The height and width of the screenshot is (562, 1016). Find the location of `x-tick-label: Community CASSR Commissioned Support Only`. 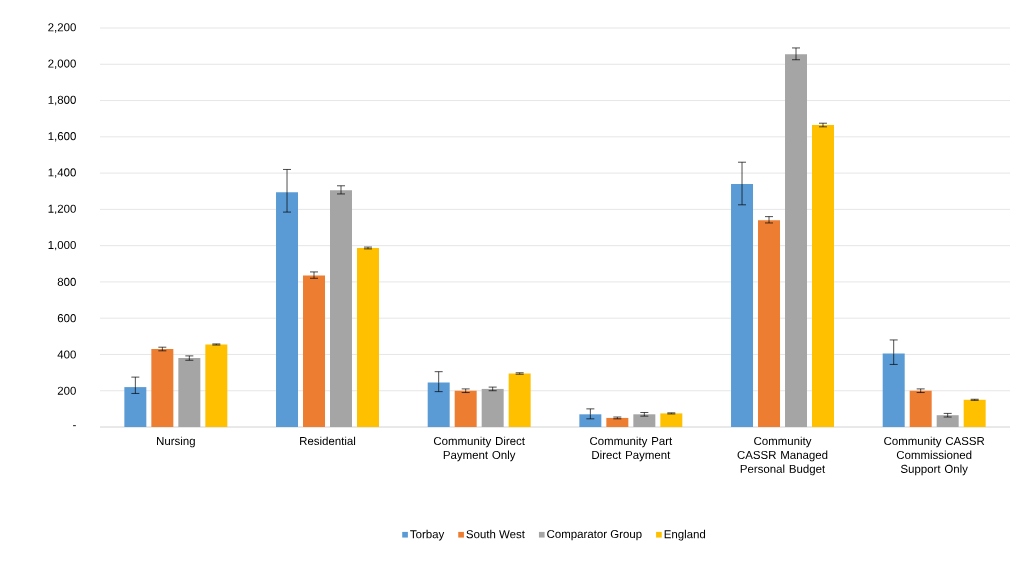

x-tick-label: Community CASSR Commissioned Support Only is located at coordinates (934, 456).